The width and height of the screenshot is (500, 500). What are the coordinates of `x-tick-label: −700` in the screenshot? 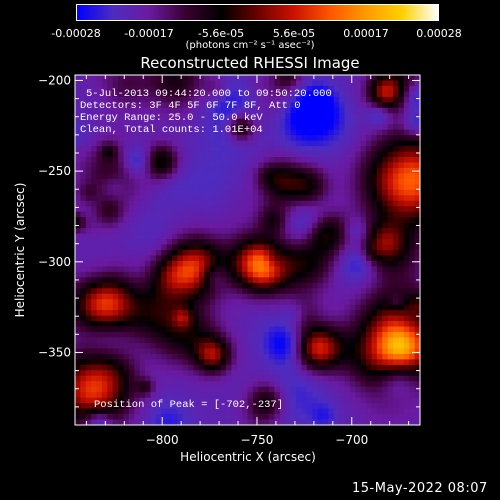 It's located at (351, 440).